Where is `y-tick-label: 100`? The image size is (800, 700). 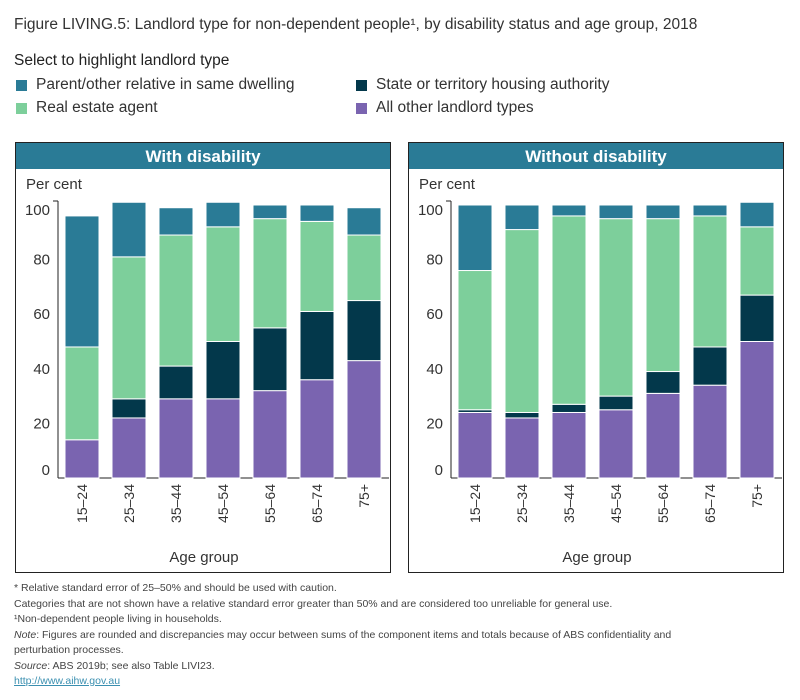
y-tick-label: 100 is located at coordinates (37, 210).